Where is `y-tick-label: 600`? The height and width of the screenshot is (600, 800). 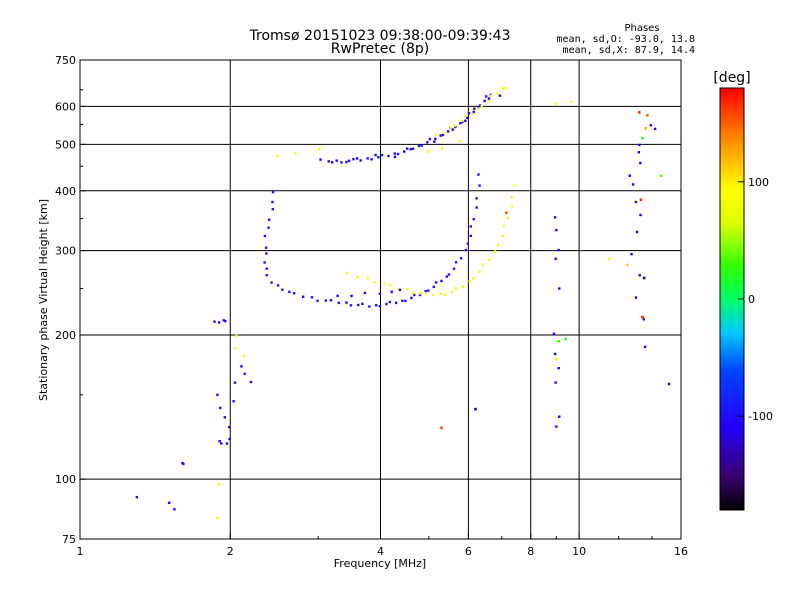
y-tick-label: 600 is located at coordinates (65, 106).